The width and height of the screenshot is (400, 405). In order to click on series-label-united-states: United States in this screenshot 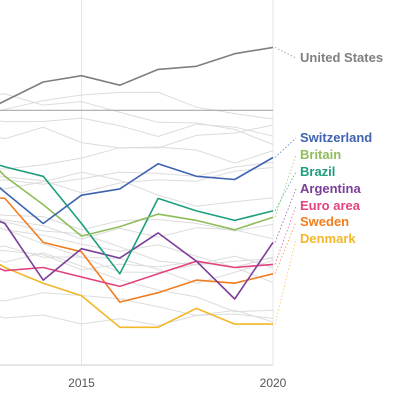, I will do `click(341, 57)`.